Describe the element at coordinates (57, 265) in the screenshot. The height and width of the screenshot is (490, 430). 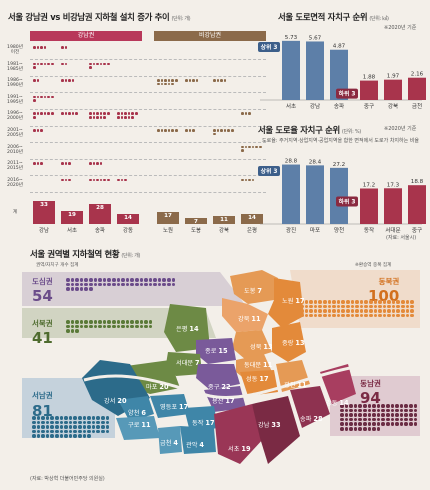
I see `map-note-left: 권역/자치구 개수 집계` at that location.